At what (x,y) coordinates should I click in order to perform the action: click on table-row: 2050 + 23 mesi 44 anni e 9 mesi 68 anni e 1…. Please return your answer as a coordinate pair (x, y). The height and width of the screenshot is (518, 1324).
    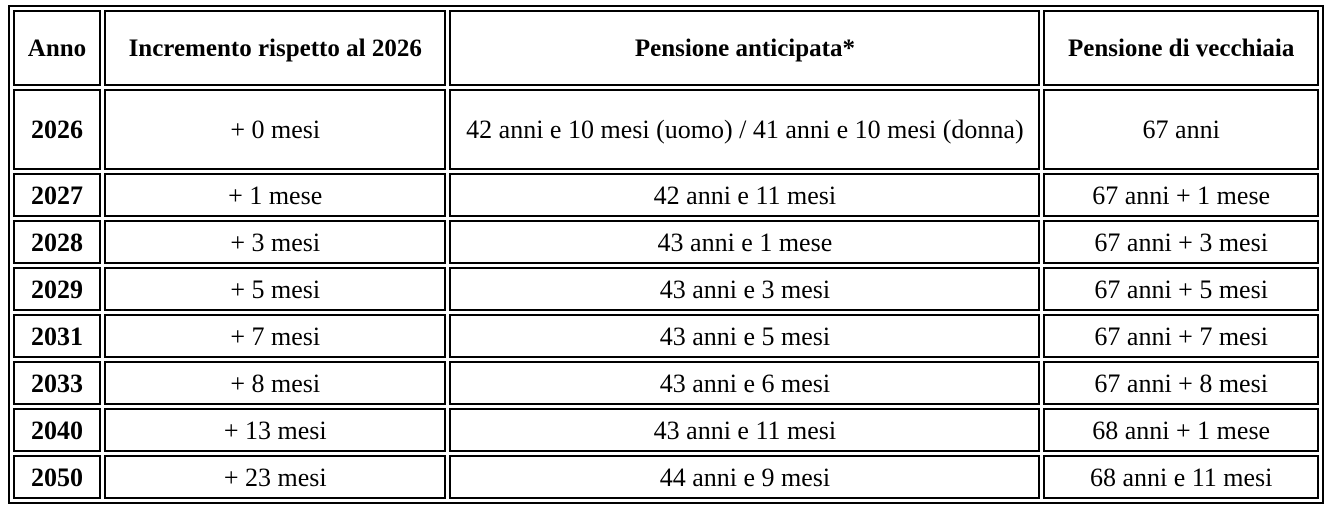
    Looking at the image, I should click on (666, 477).